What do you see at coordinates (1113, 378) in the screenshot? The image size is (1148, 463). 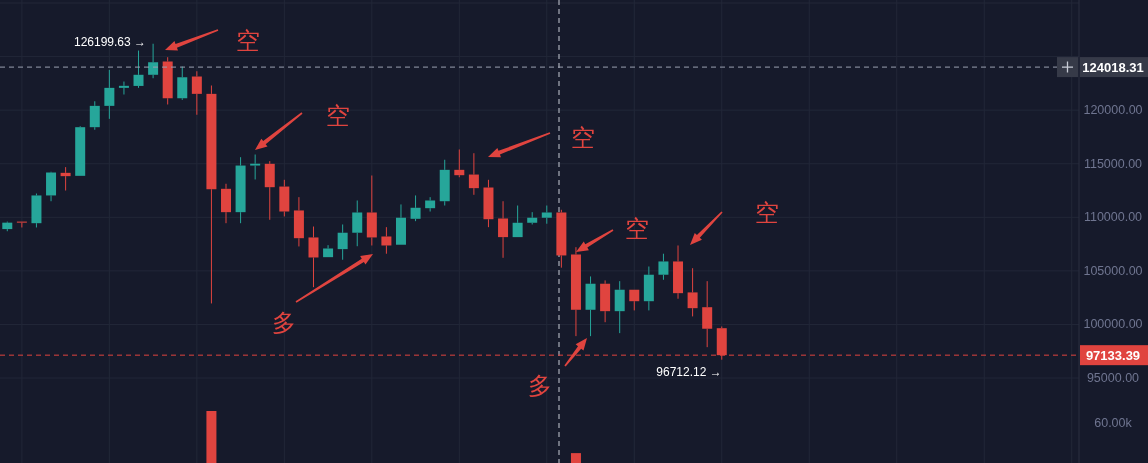 I see `y-tick-label: 95000.00` at bounding box center [1113, 378].